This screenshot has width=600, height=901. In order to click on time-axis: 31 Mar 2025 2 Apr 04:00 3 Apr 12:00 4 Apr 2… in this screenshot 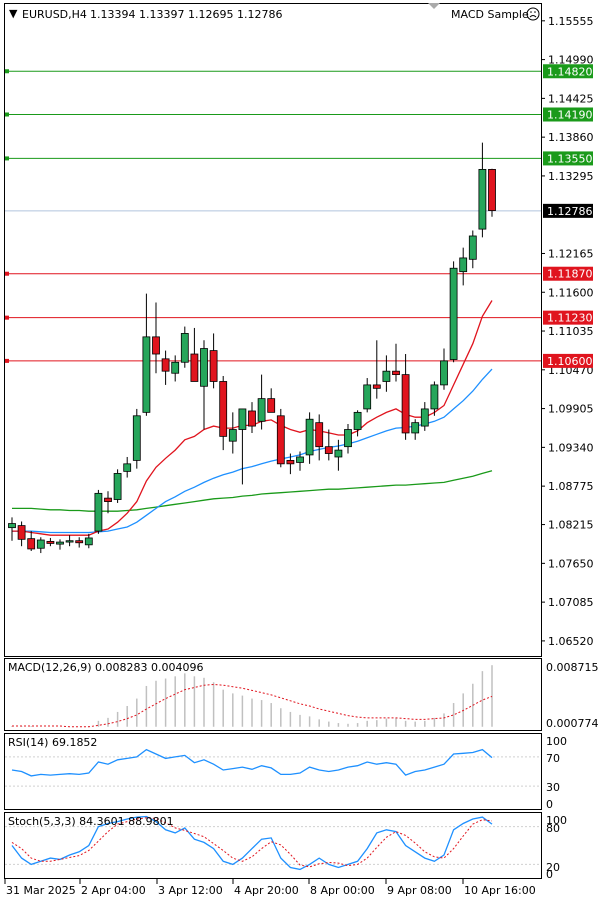, I will do `click(270, 888)`.